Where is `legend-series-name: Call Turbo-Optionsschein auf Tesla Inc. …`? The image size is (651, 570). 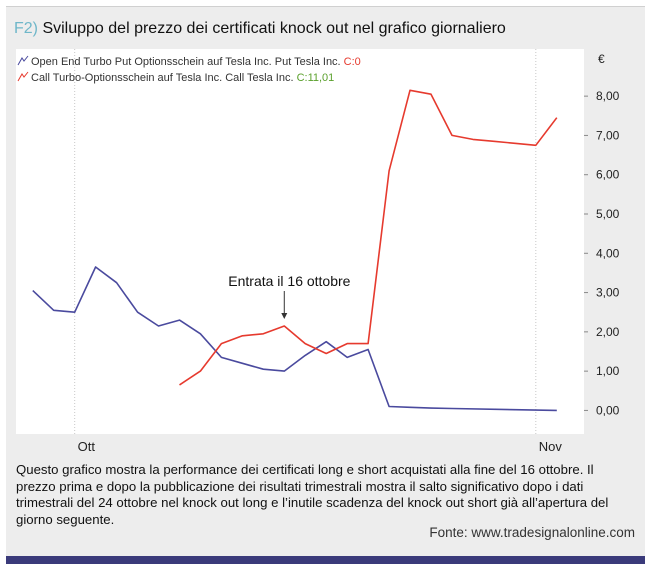
legend-series-name: Call Turbo-Optionsschein auf Tesla Inc. … is located at coordinates (164, 78).